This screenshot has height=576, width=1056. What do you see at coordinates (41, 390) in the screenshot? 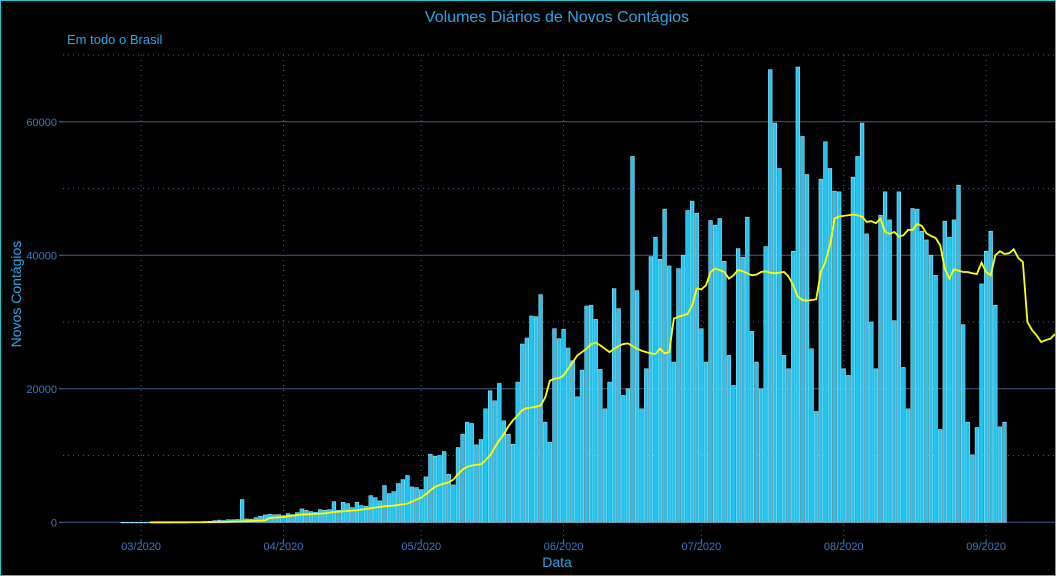
I see `y-tick-label: 20000` at bounding box center [41, 390].